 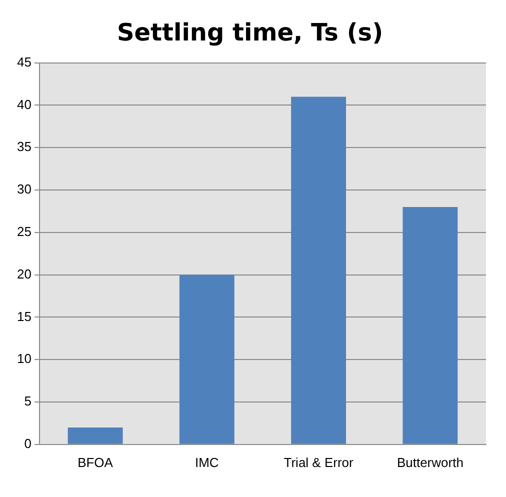 What do you see at coordinates (319, 462) in the screenshot?
I see `x-tick-label: Trial & Error` at bounding box center [319, 462].